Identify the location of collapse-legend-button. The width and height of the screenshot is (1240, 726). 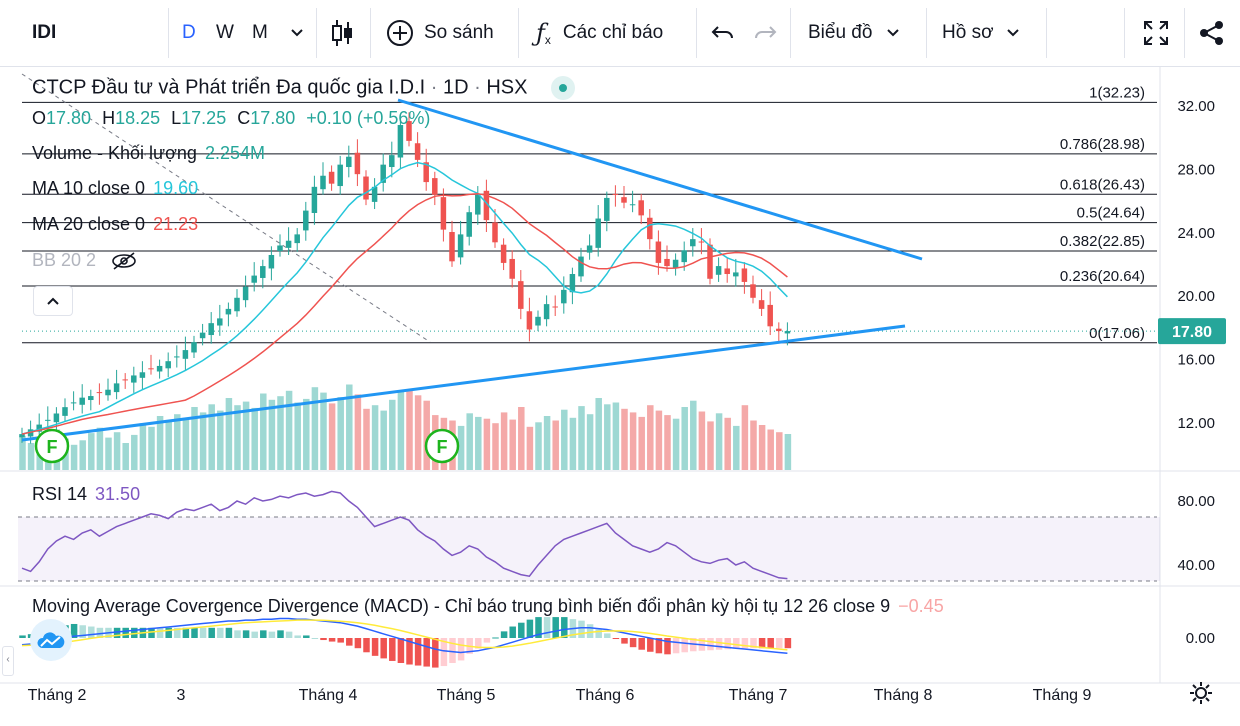
(53, 301).